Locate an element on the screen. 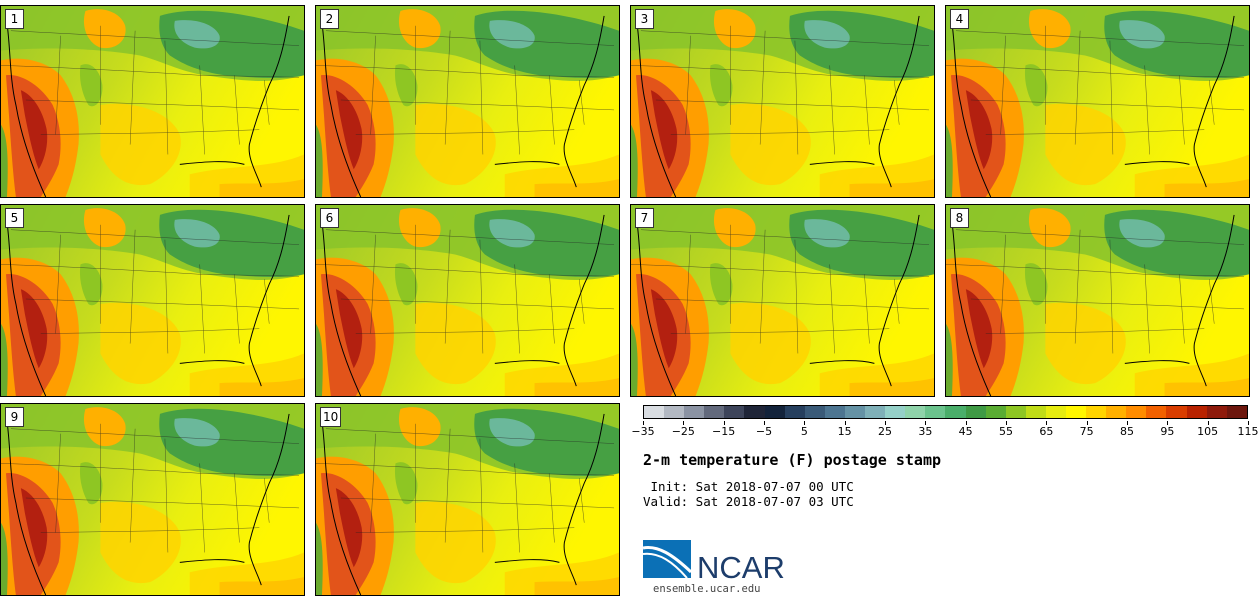  colorbar-tick-label: 75 is located at coordinates (1086, 431).